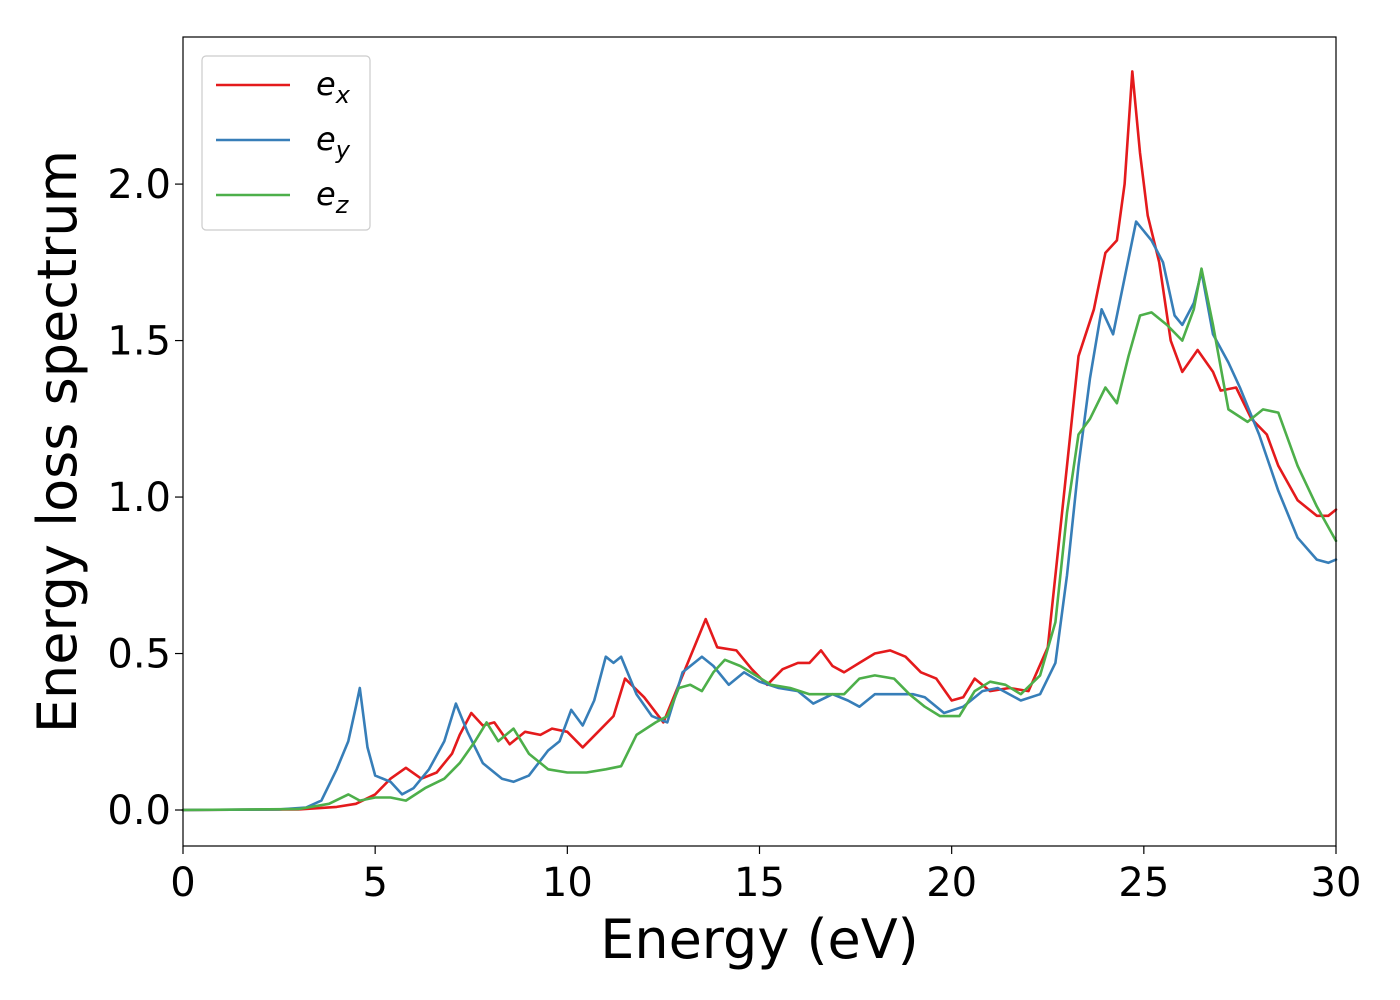 The width and height of the screenshot is (1400, 1000). I want to click on x-tick-label: 25, so click(1143, 883).